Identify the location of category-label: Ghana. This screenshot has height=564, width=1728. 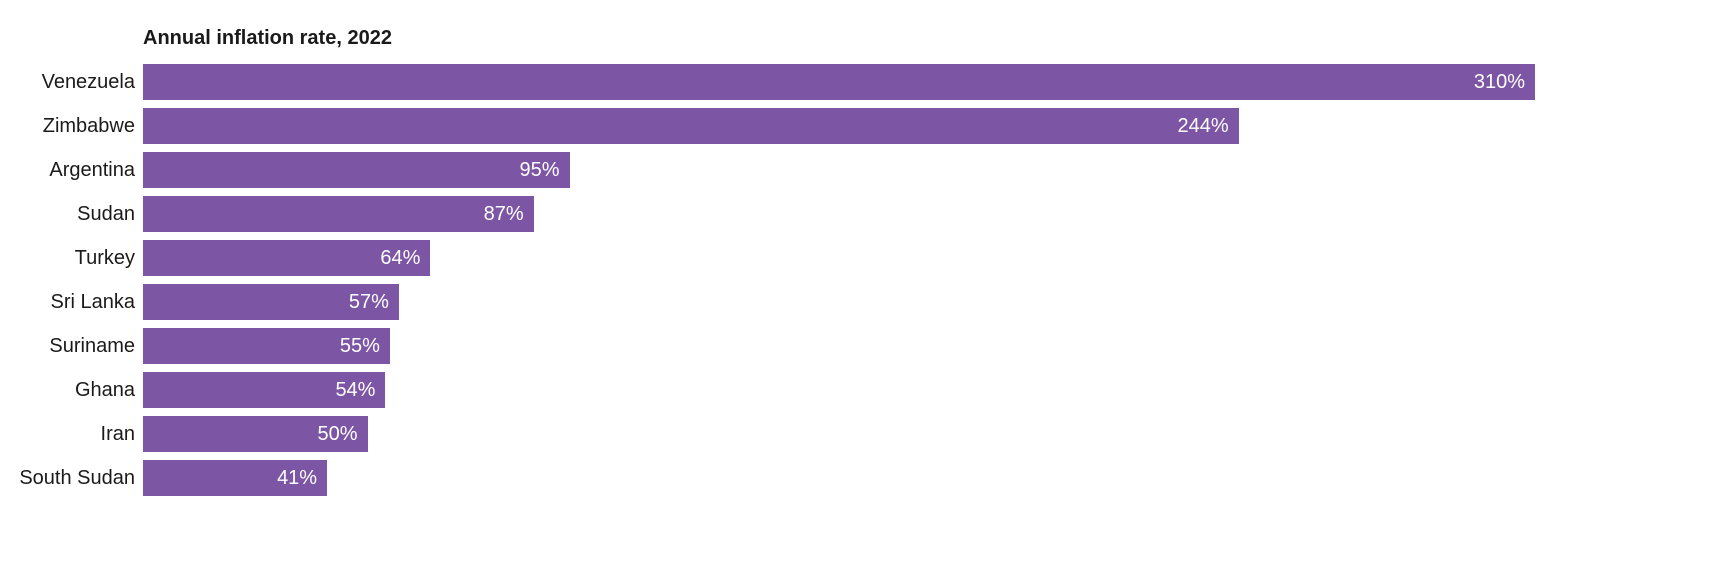
(104, 390).